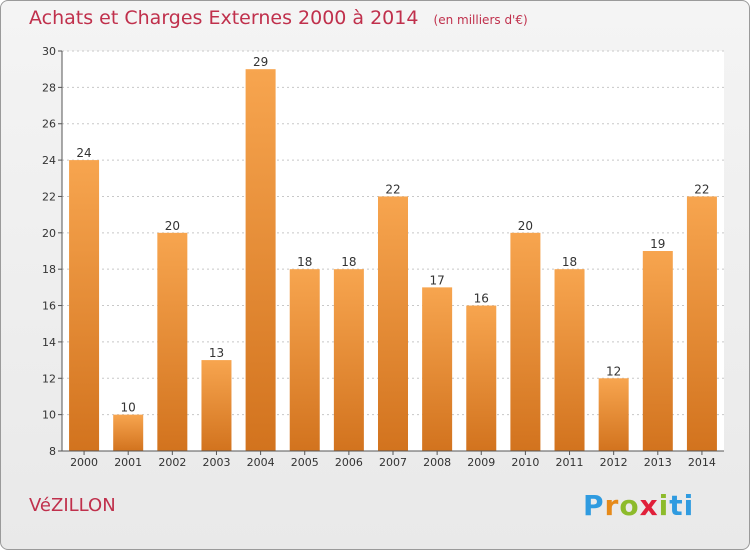  What do you see at coordinates (349, 462) in the screenshot?
I see `x-tick-label: 2006` at bounding box center [349, 462].